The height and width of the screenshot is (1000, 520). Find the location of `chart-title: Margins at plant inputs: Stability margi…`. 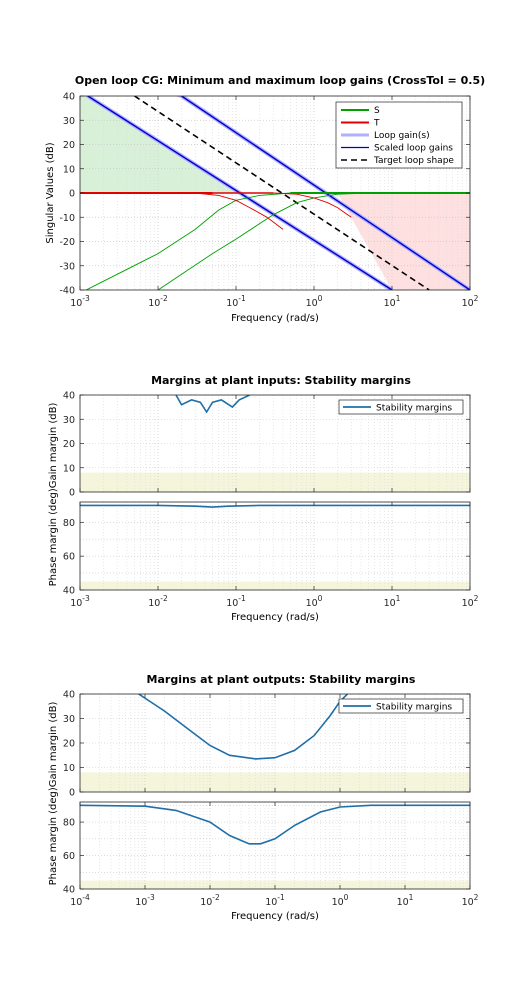

chart-title: Margins at plant inputs: Stability margi… is located at coordinates (281, 380).